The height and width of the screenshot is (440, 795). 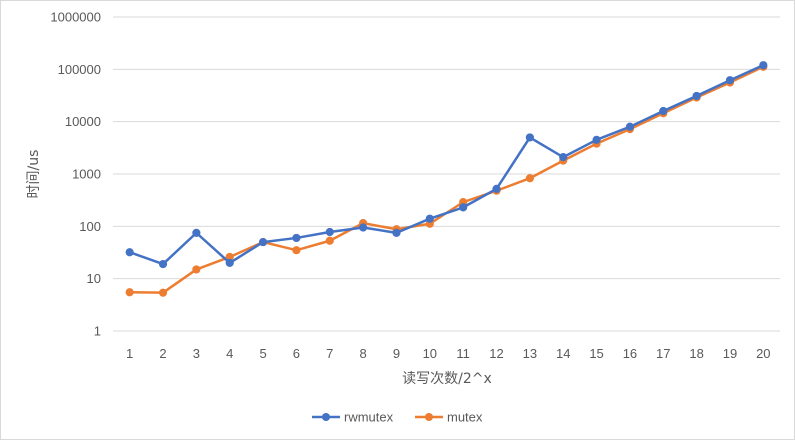 What do you see at coordinates (363, 353) in the screenshot?
I see `x-tick-label: 8` at bounding box center [363, 353].